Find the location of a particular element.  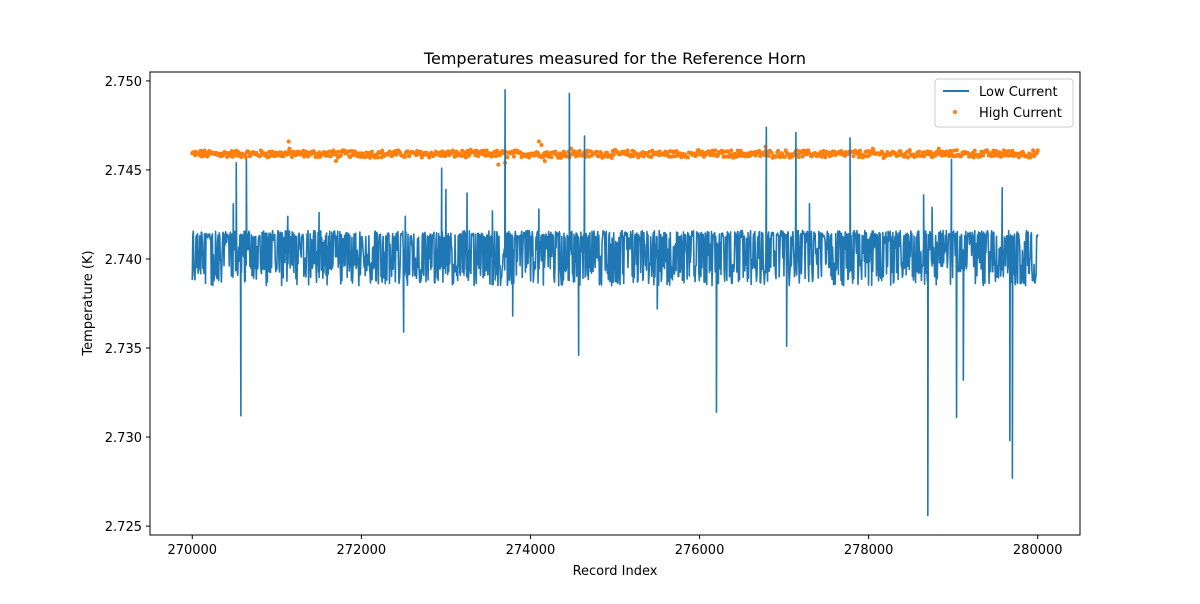

x-tick-label: 280000 is located at coordinates (1038, 550).